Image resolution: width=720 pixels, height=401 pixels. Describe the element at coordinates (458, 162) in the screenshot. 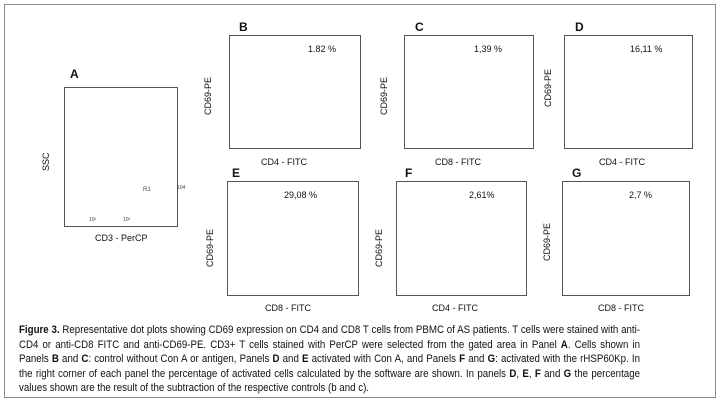

I see `panel-c-xlabel: CD8 - FITC` at that location.